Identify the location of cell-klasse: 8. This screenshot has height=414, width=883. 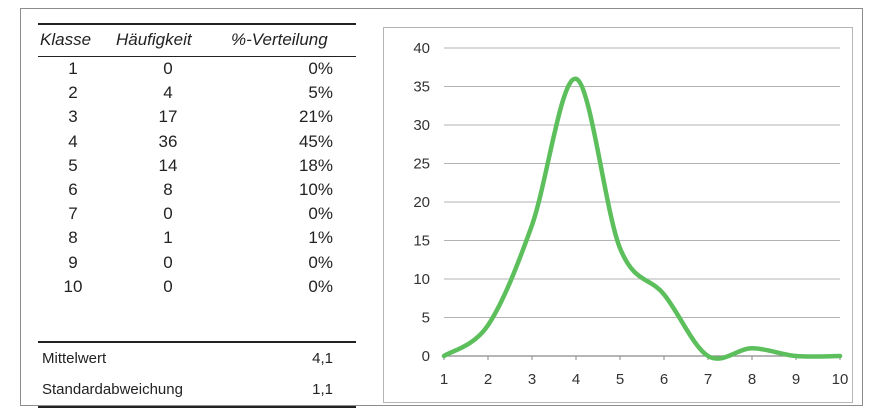
(73, 238).